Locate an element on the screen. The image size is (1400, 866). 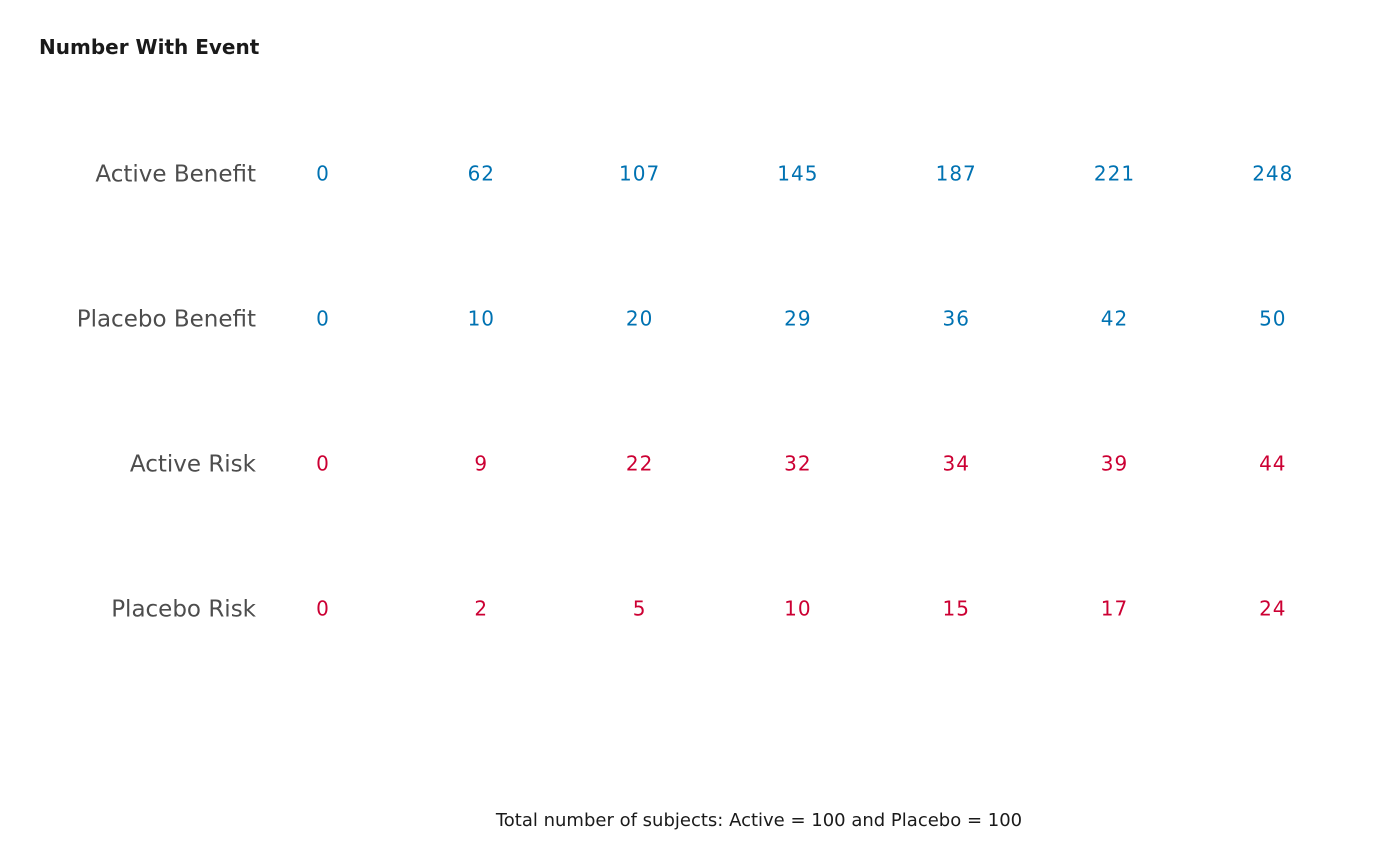
cell-active-benefit-4: 187 is located at coordinates (956, 174).